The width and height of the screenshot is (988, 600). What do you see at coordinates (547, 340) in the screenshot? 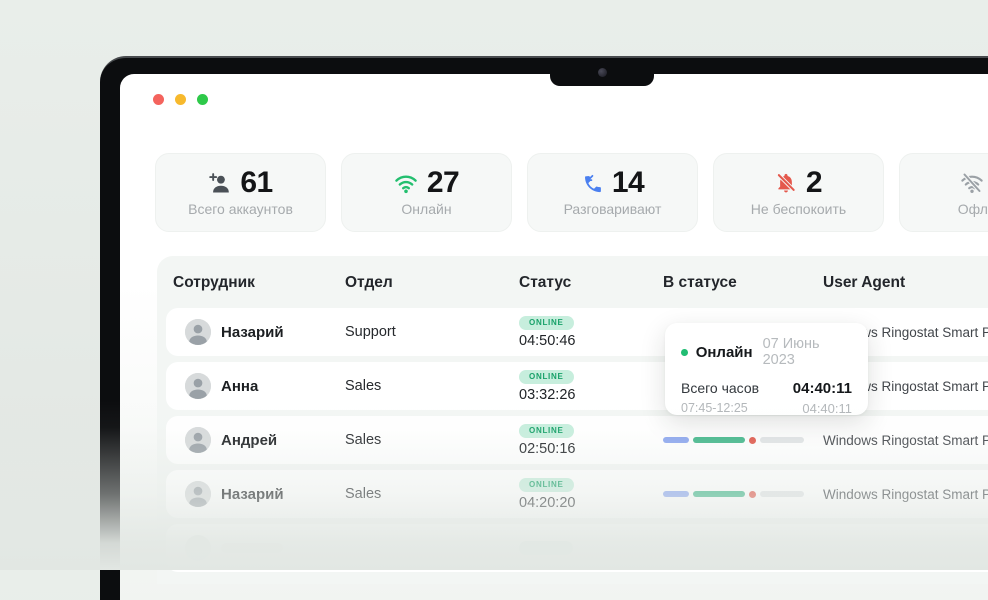
I see `status-time: 04:50:46` at bounding box center [547, 340].